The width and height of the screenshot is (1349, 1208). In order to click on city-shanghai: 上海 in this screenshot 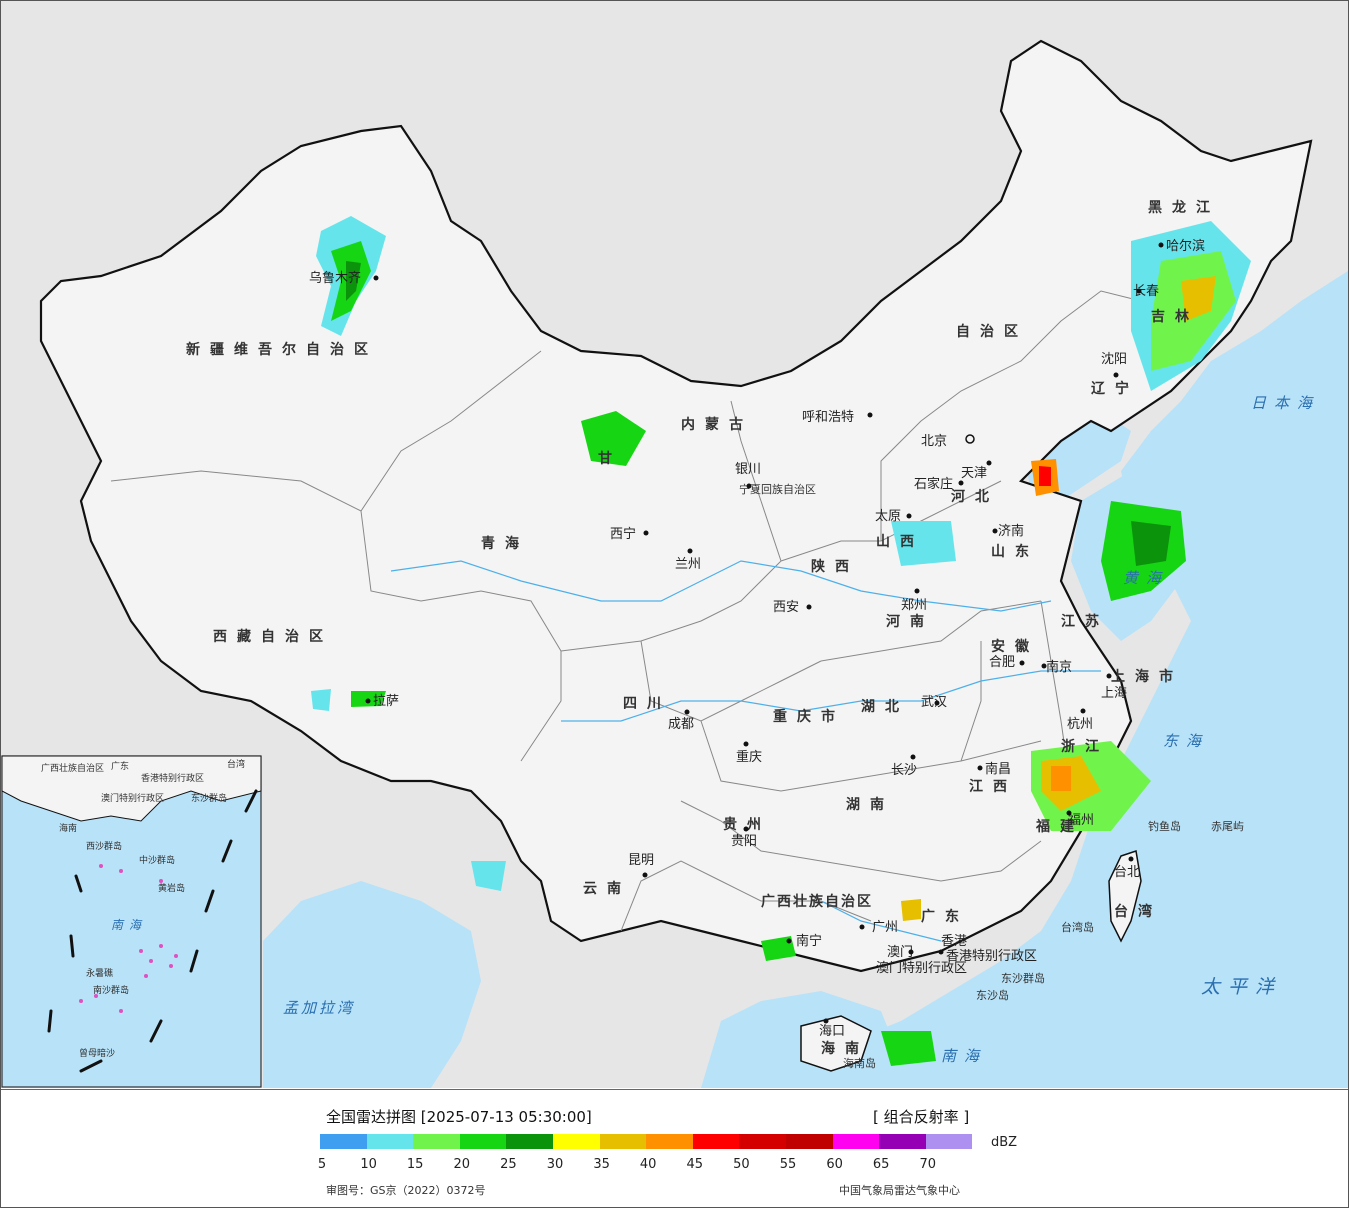, I will do `click(1114, 693)`.